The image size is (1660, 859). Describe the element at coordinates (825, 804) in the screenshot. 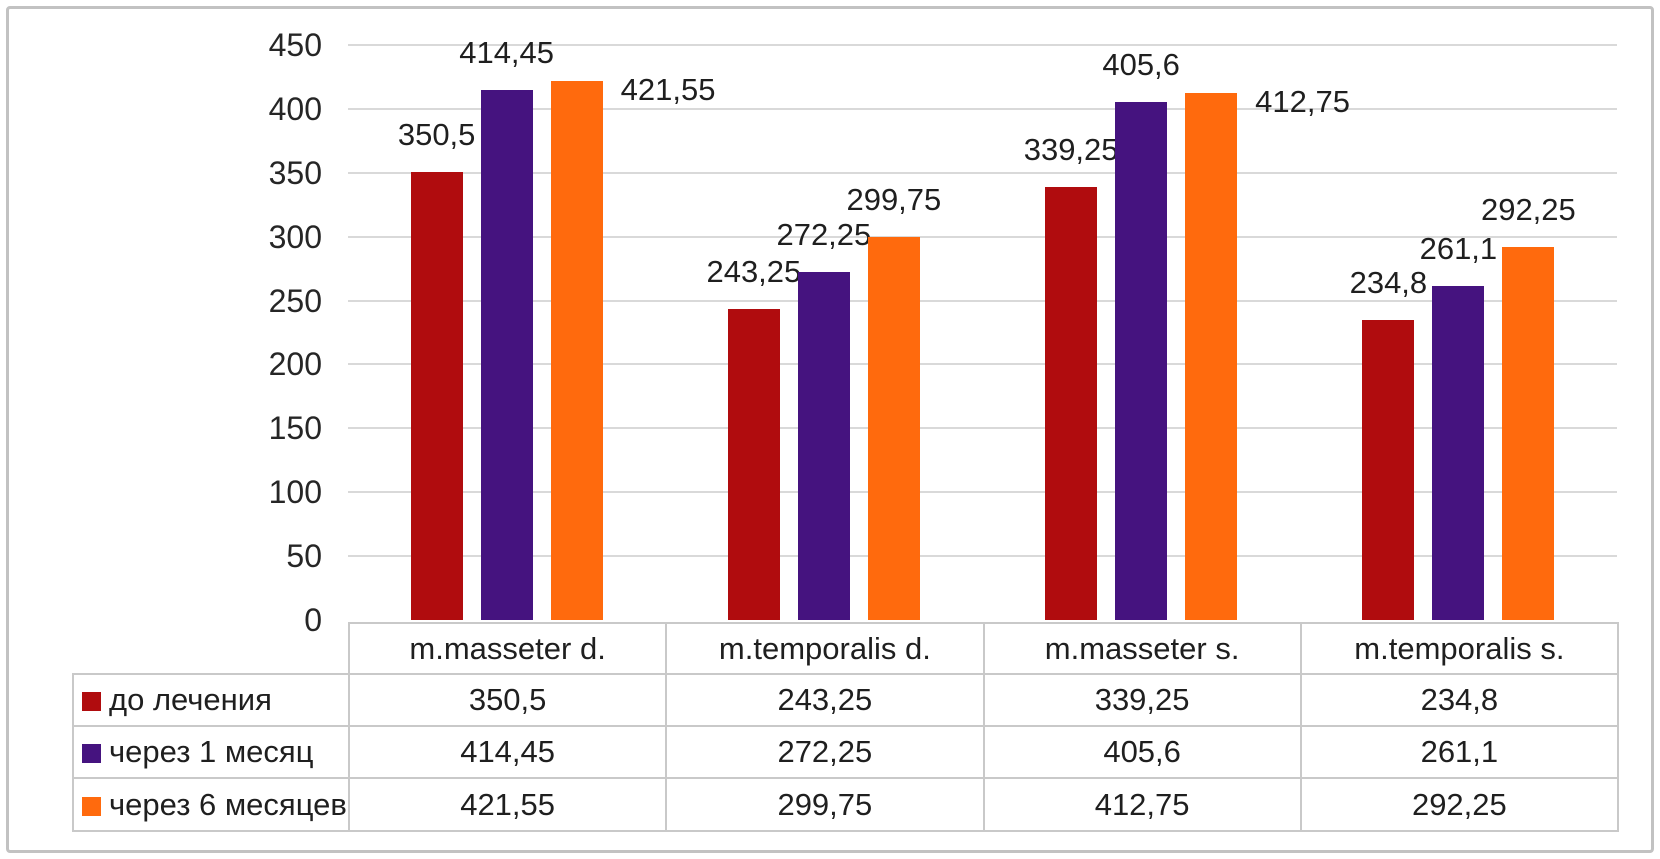

I see `table-value-cell: 299,75` at that location.